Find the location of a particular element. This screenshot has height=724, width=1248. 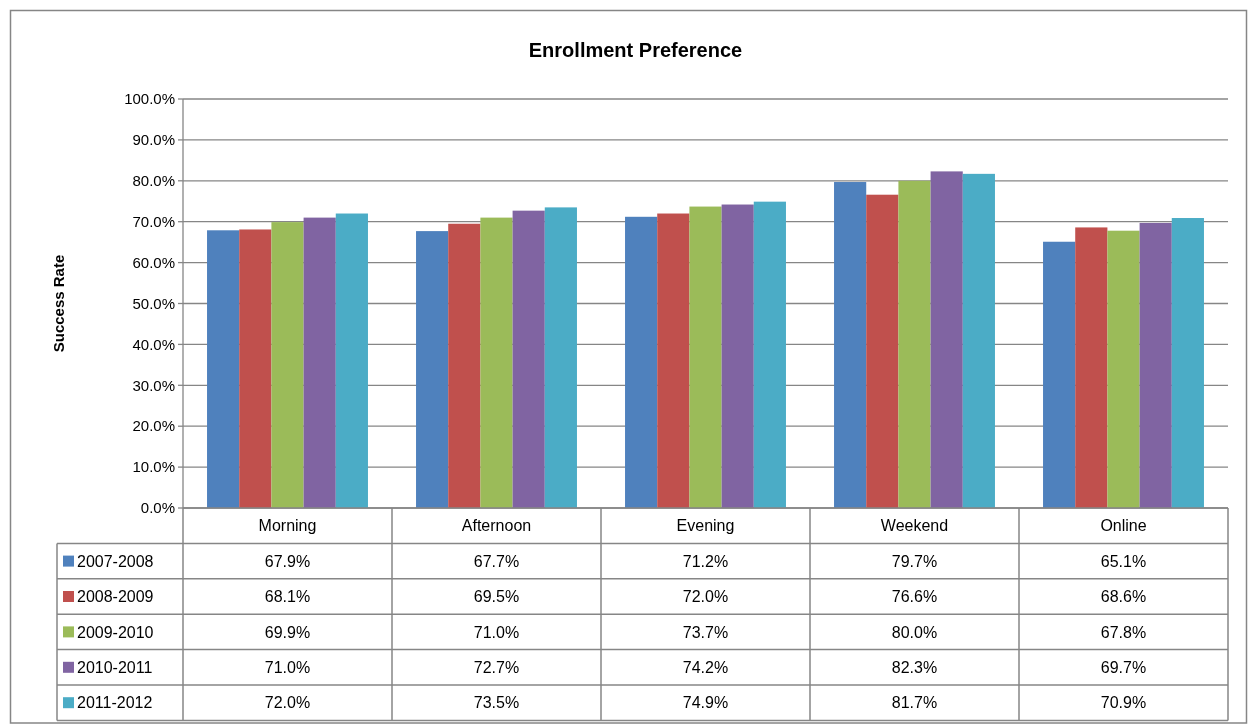

y-tick-label: 100.0% is located at coordinates (149, 99).